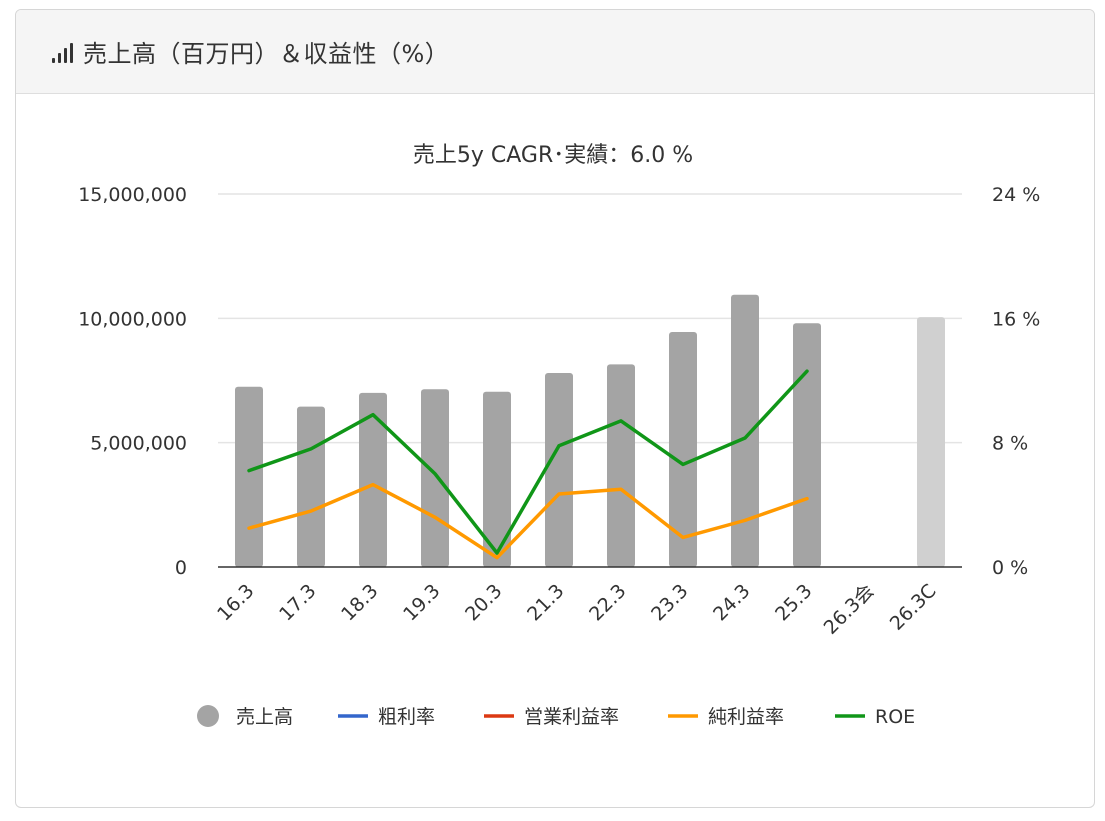 The width and height of the screenshot is (1105, 821). I want to click on left-axis-tick-label: 5,000,000, so click(138, 444).